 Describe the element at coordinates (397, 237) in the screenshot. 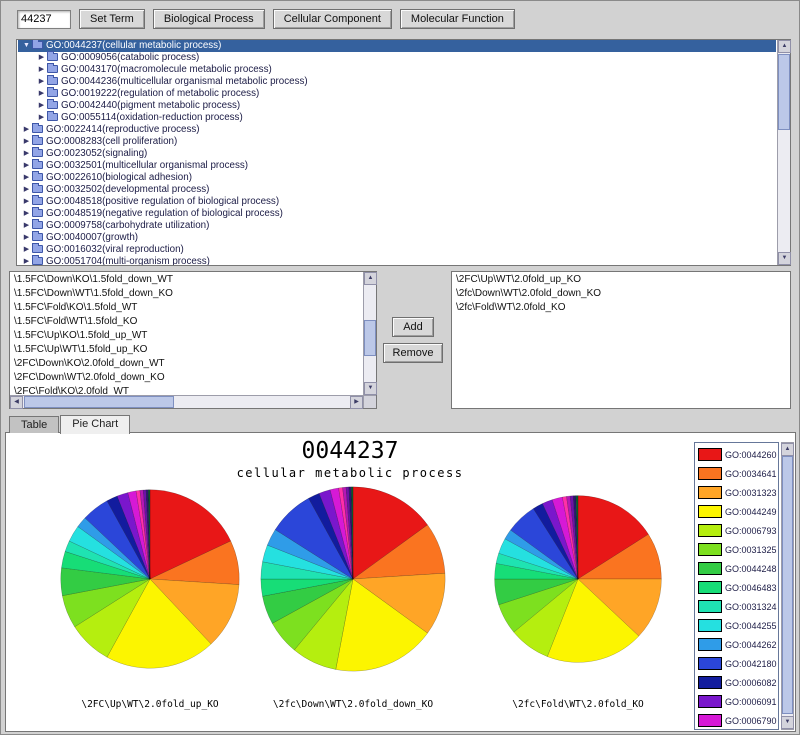

I see `tree-row: ▶ GO:0040007(growth)` at that location.